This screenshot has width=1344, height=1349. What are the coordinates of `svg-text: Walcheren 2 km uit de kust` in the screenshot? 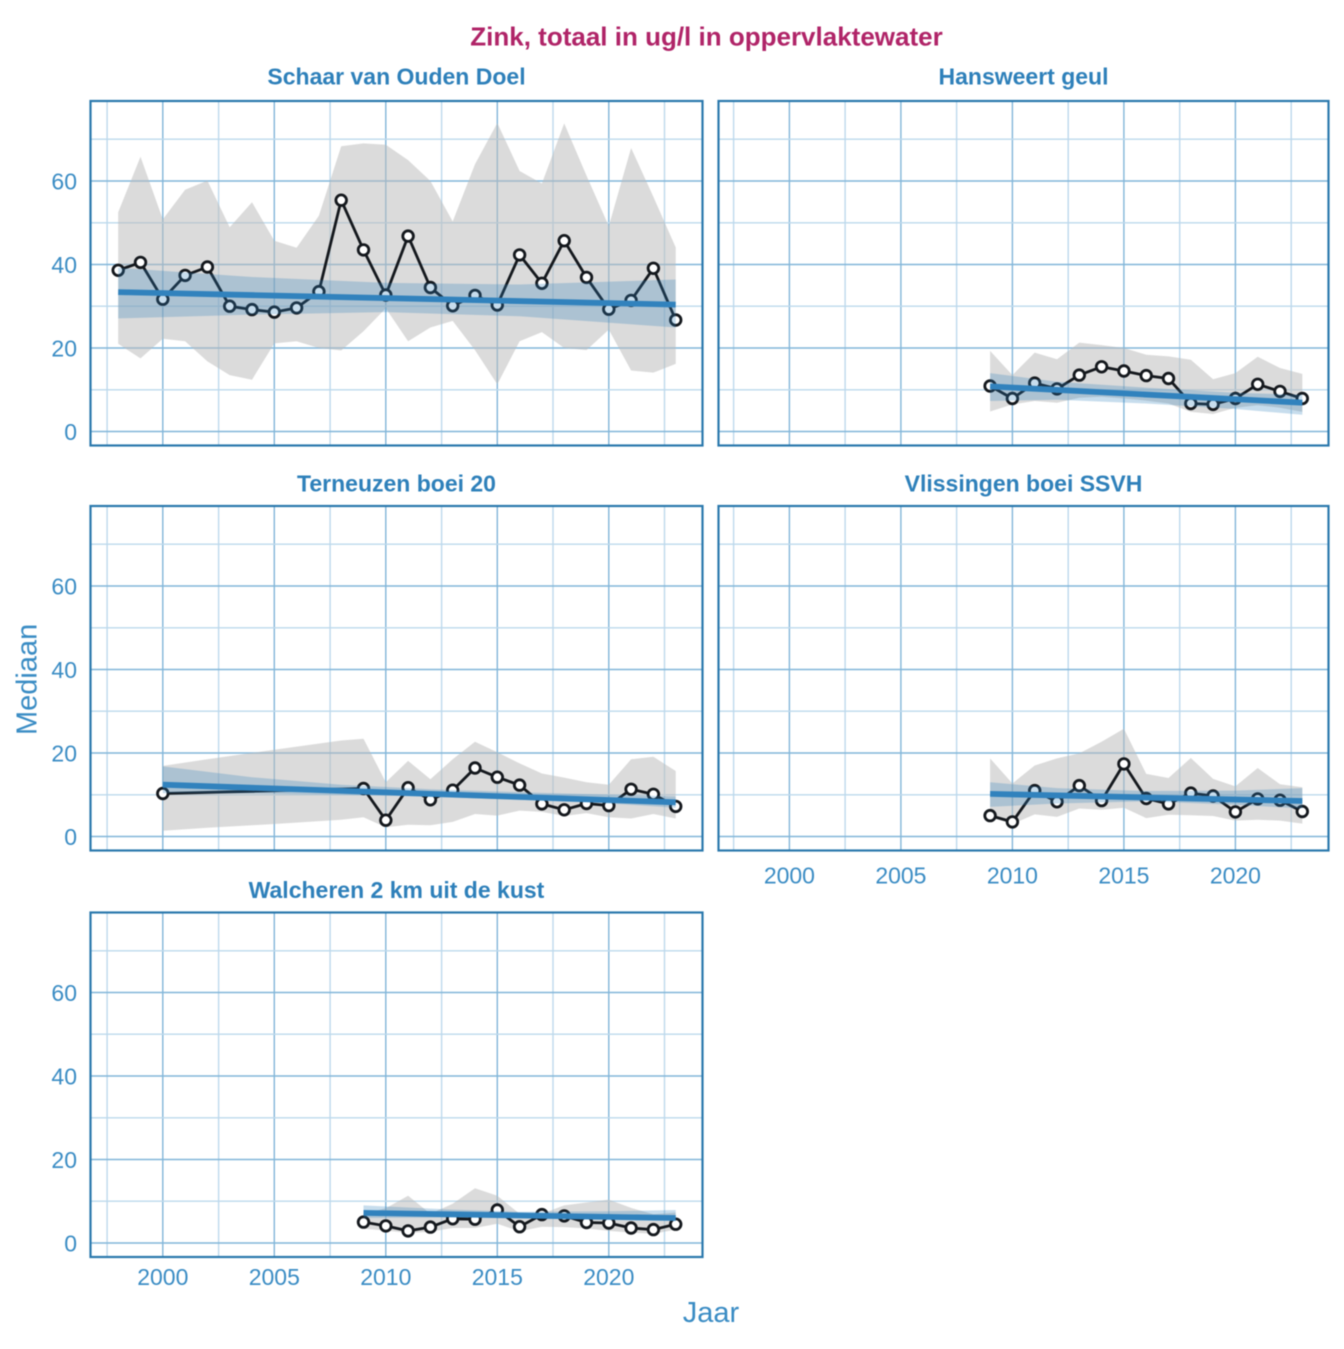 It's located at (397, 890).